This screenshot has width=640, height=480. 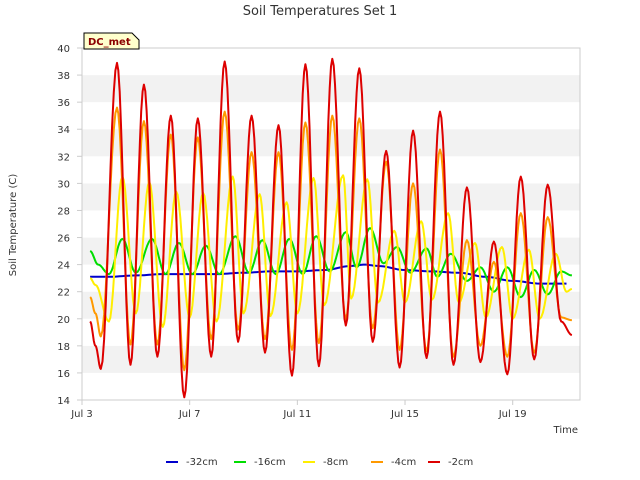 What do you see at coordinates (403, 462) in the screenshot?
I see `legend-label: -4cm` at bounding box center [403, 462].